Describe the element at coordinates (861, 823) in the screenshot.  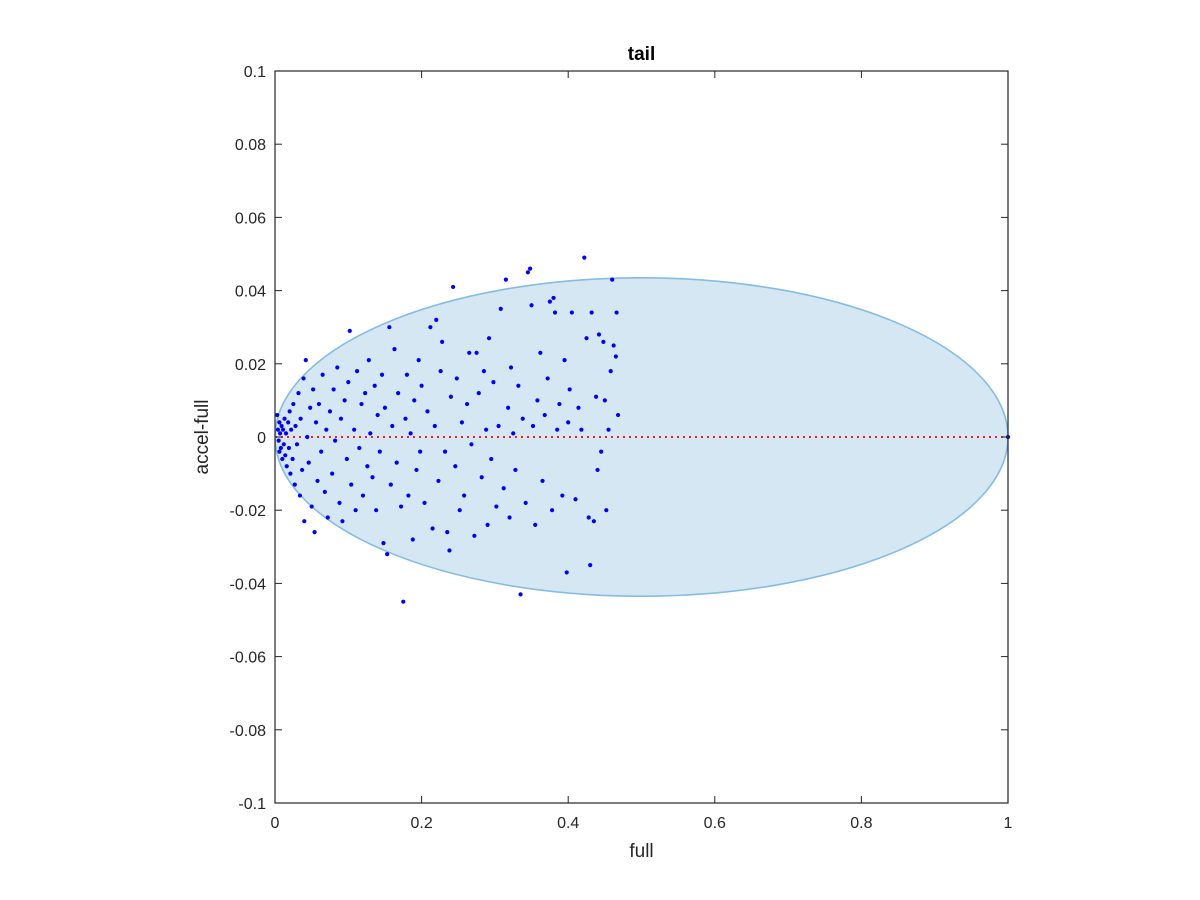
I see `x-tick-label: 0.8` at that location.